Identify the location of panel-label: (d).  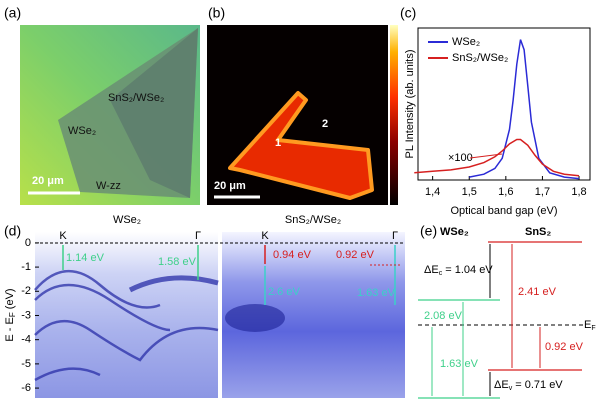
(12, 231).